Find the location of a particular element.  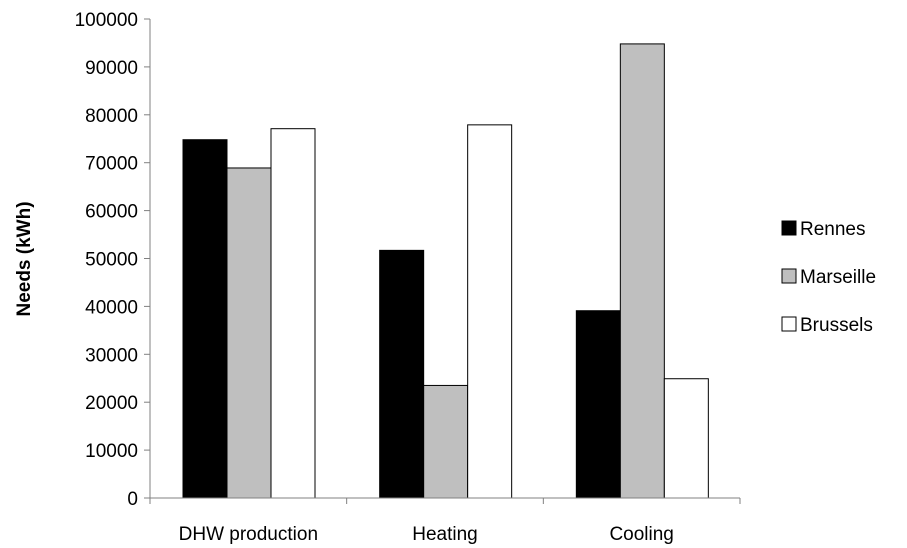

x-tick-label: Heating is located at coordinates (445, 534).